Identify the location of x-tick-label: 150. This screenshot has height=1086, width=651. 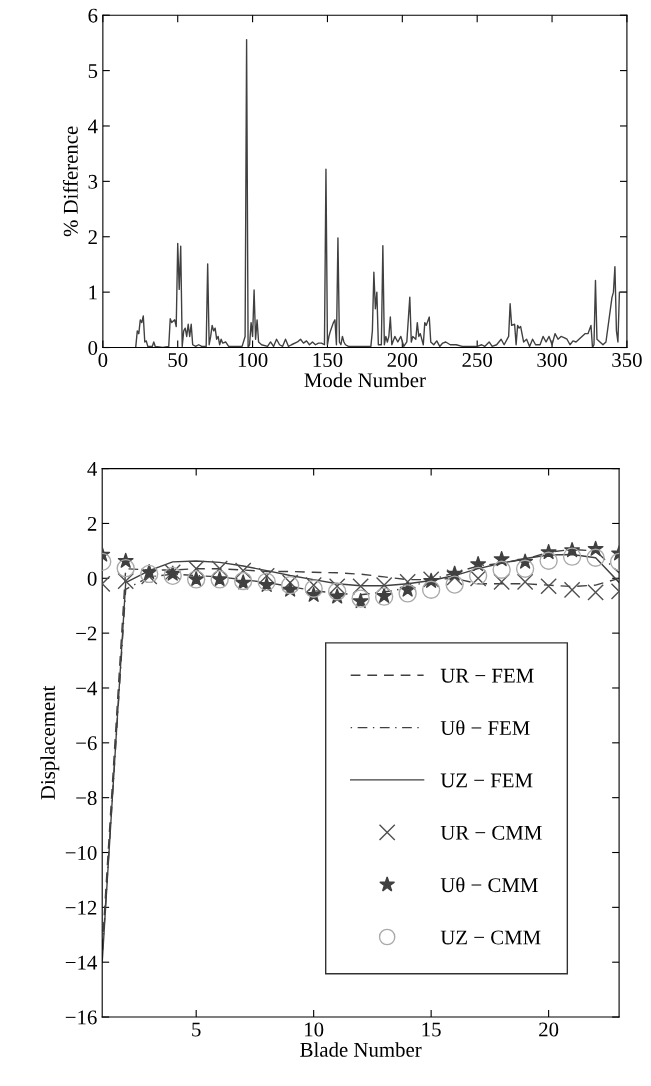
(328, 360).